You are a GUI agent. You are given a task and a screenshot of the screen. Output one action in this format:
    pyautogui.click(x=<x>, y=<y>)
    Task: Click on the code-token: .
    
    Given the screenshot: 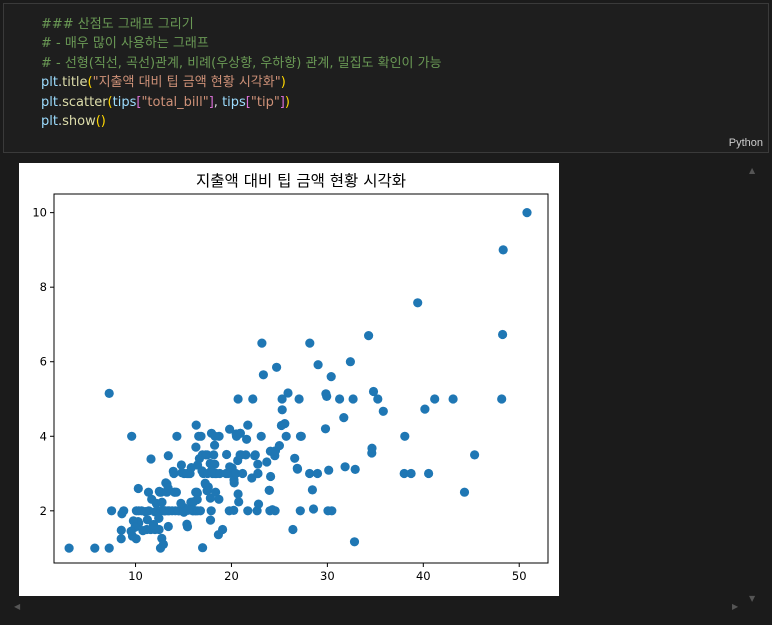 What is the action you would take?
    pyautogui.click(x=60, y=83)
    